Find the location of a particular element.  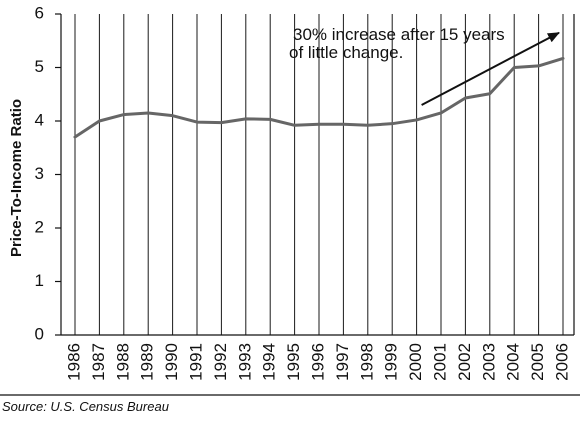

x-tick-label-1999: 1999 is located at coordinates (391, 362).